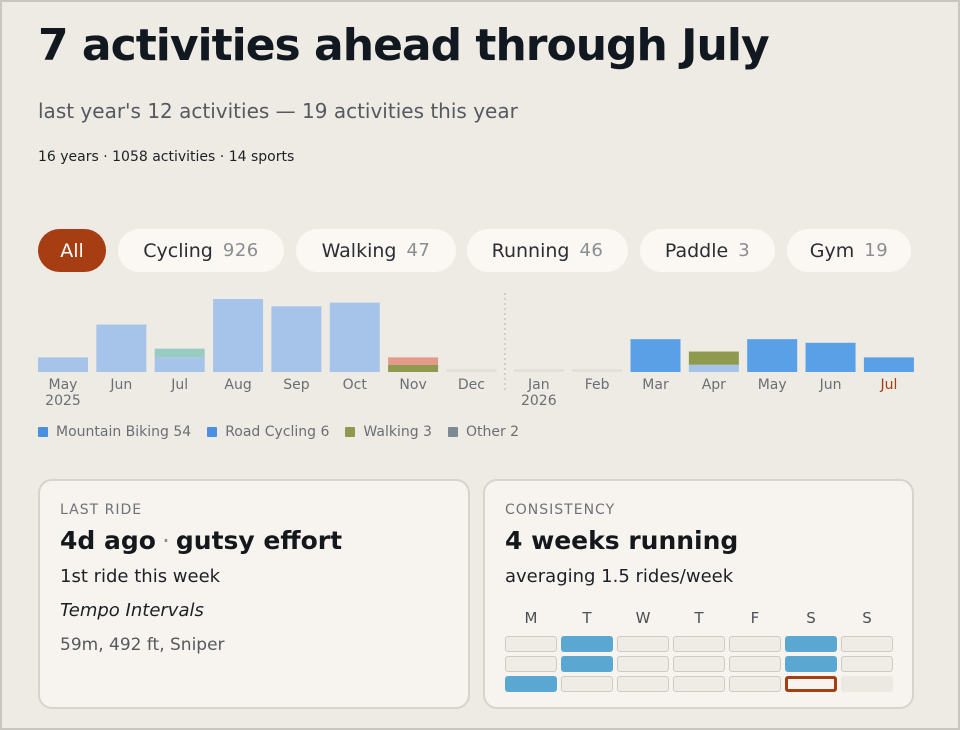 The image size is (960, 730). What do you see at coordinates (867, 684) in the screenshot?
I see `day-cell-future` at bounding box center [867, 684].